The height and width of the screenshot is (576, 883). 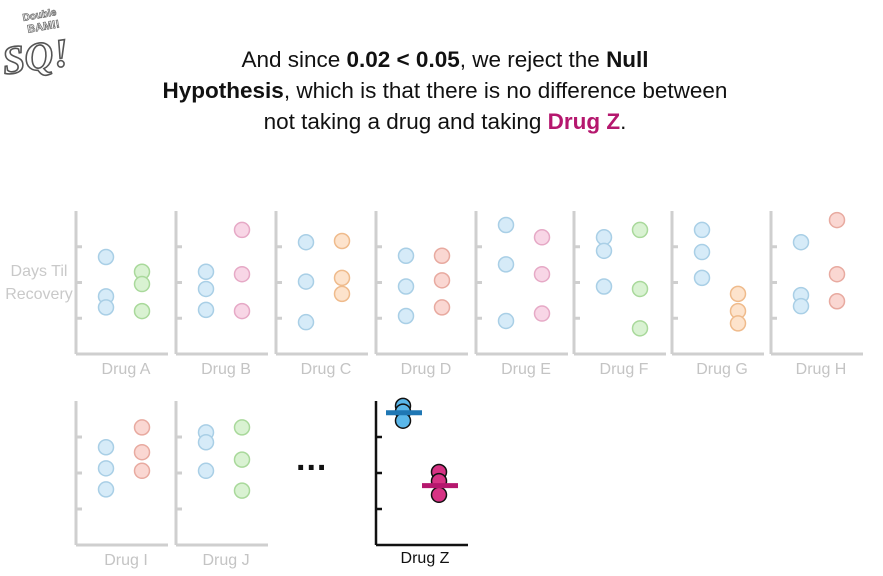 What do you see at coordinates (627, 59) in the screenshot?
I see `headline-bold-null: Null` at bounding box center [627, 59].